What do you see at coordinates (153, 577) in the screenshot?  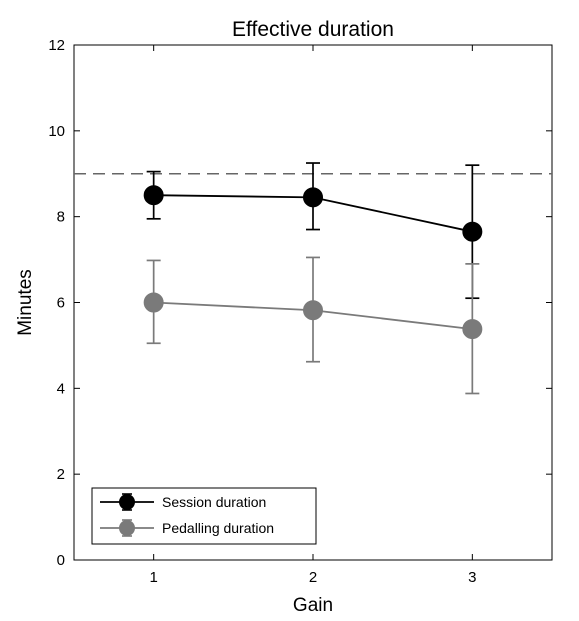 I see `x-tick-label: 1` at bounding box center [153, 577].